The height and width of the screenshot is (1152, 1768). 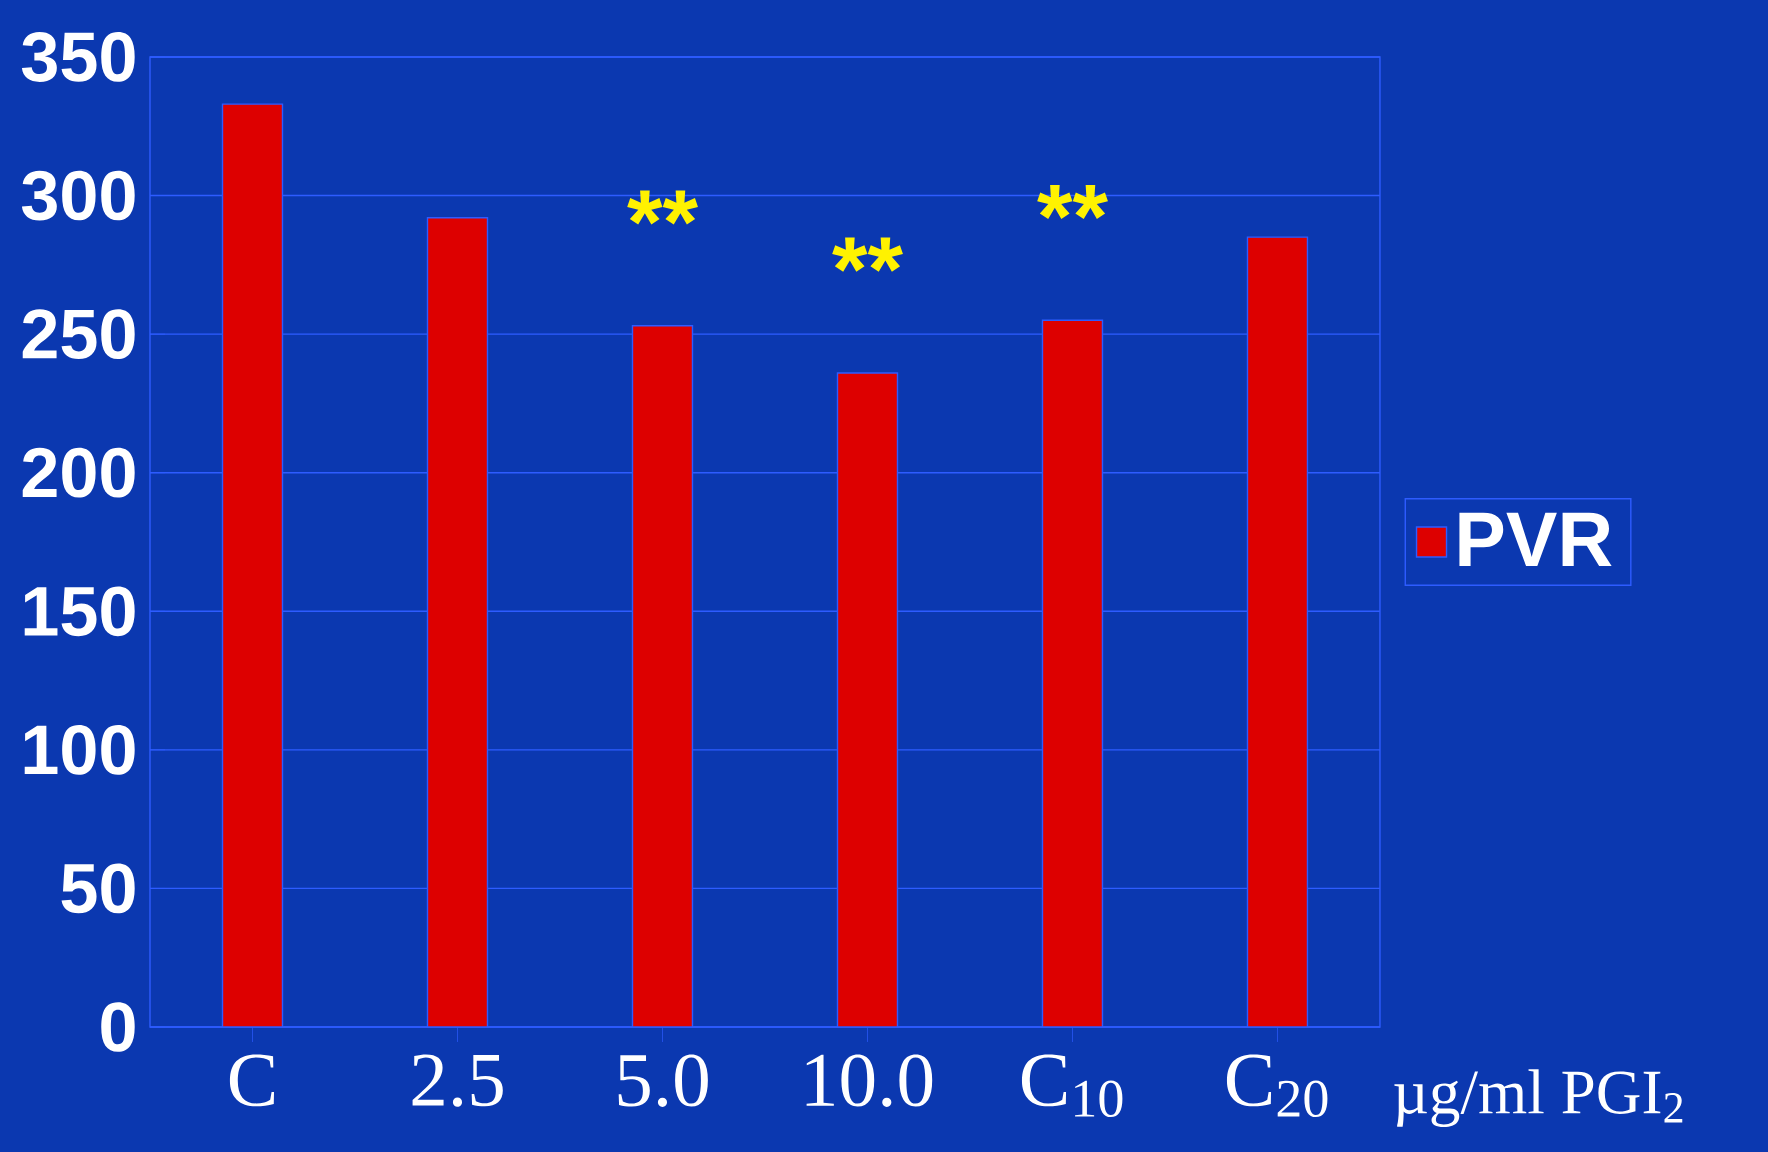 I want to click on y-tick-label: 0, so click(x=118, y=1027).